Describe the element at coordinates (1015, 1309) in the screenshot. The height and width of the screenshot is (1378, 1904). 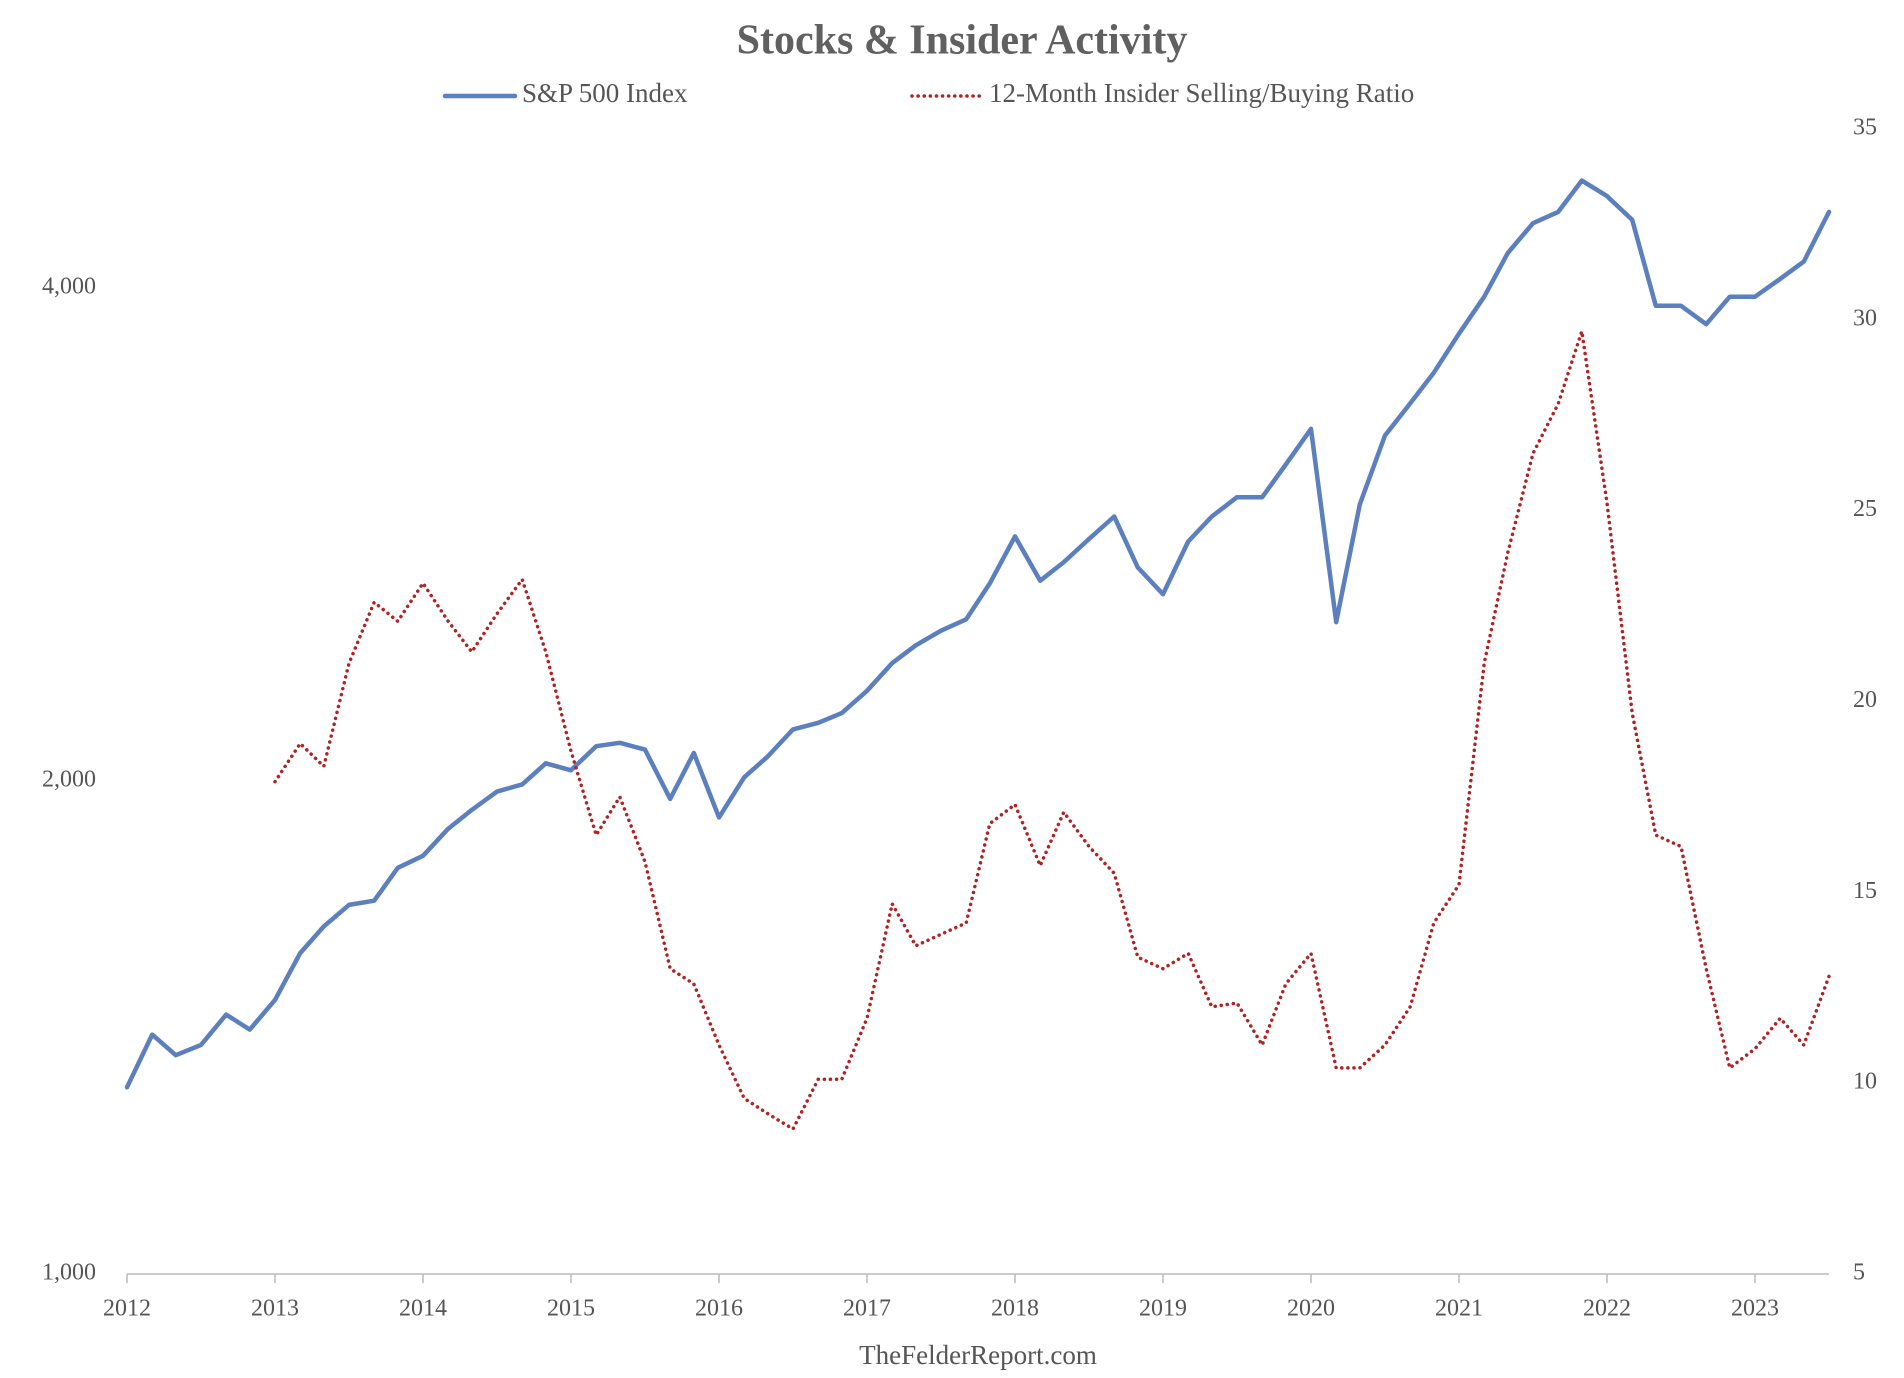
I see `x-tick-label: 2018` at that location.